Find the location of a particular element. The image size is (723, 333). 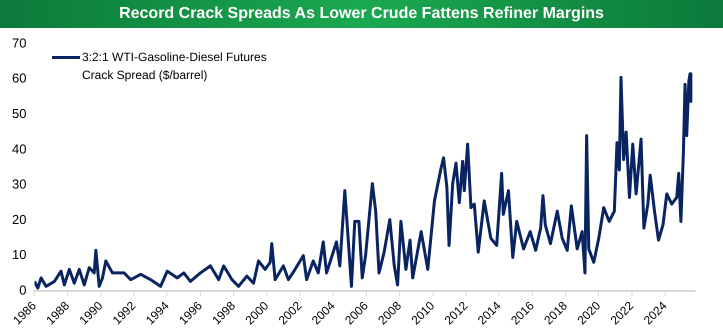

y-tick-label: 30 is located at coordinates (19, 184).